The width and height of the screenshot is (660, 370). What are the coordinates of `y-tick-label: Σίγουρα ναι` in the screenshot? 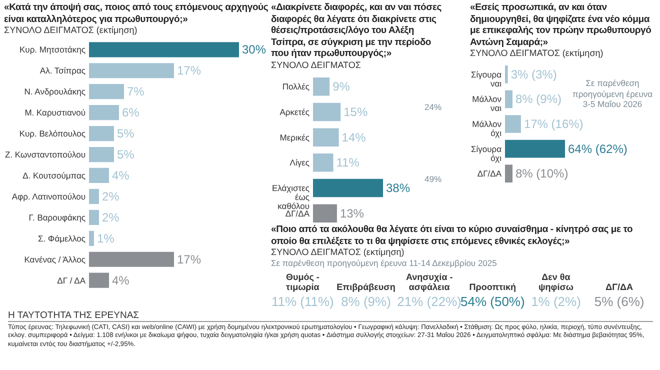 It's located at (486, 78).